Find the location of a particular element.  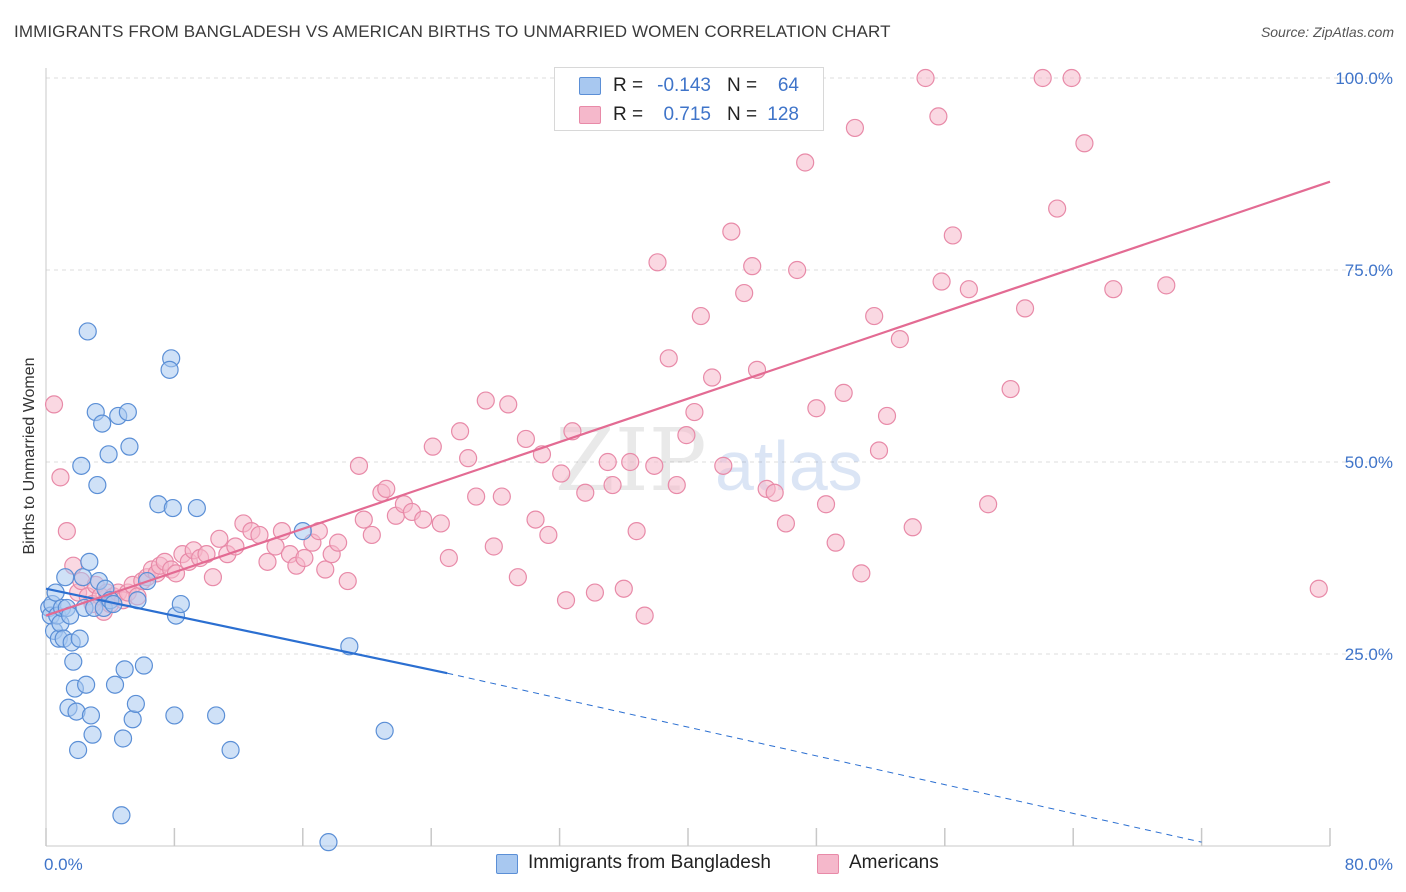

correlation-legend: R = -0.143 N = 64 R = 0.715 N = 128 is located at coordinates (689, 99).